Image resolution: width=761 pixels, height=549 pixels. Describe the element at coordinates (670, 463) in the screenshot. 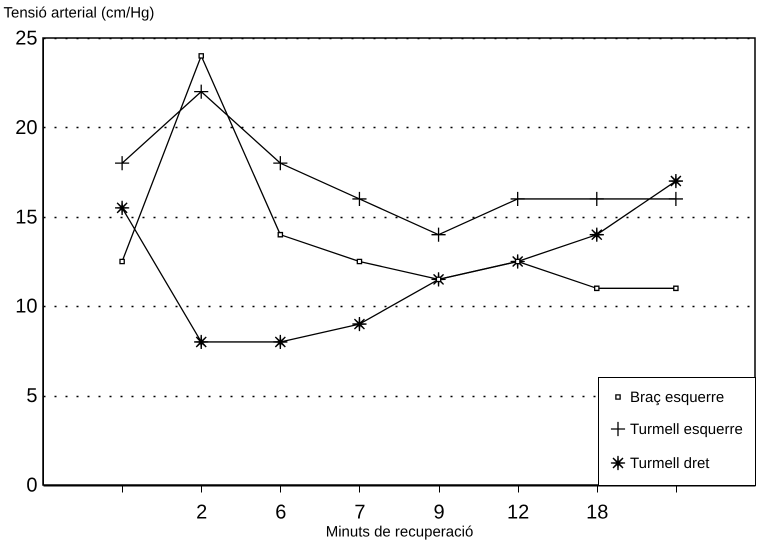

I see `legend-label: Turmell dret` at that location.